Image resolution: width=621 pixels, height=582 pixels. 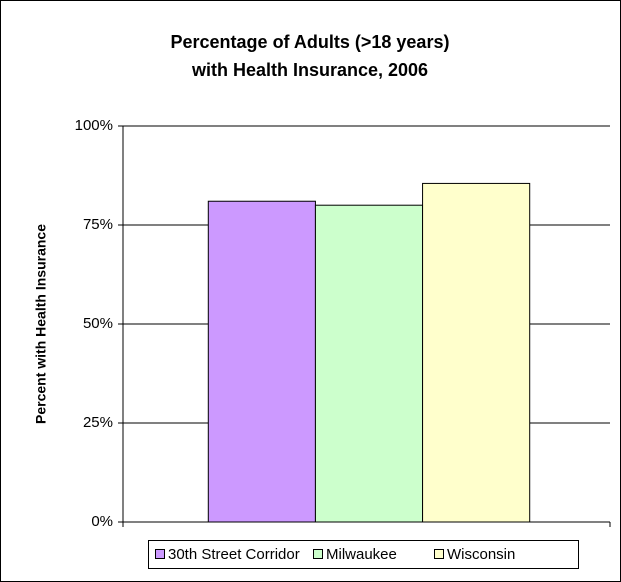 What do you see at coordinates (234, 554) in the screenshot?
I see `legend-label: 30th Street Corridor` at bounding box center [234, 554].